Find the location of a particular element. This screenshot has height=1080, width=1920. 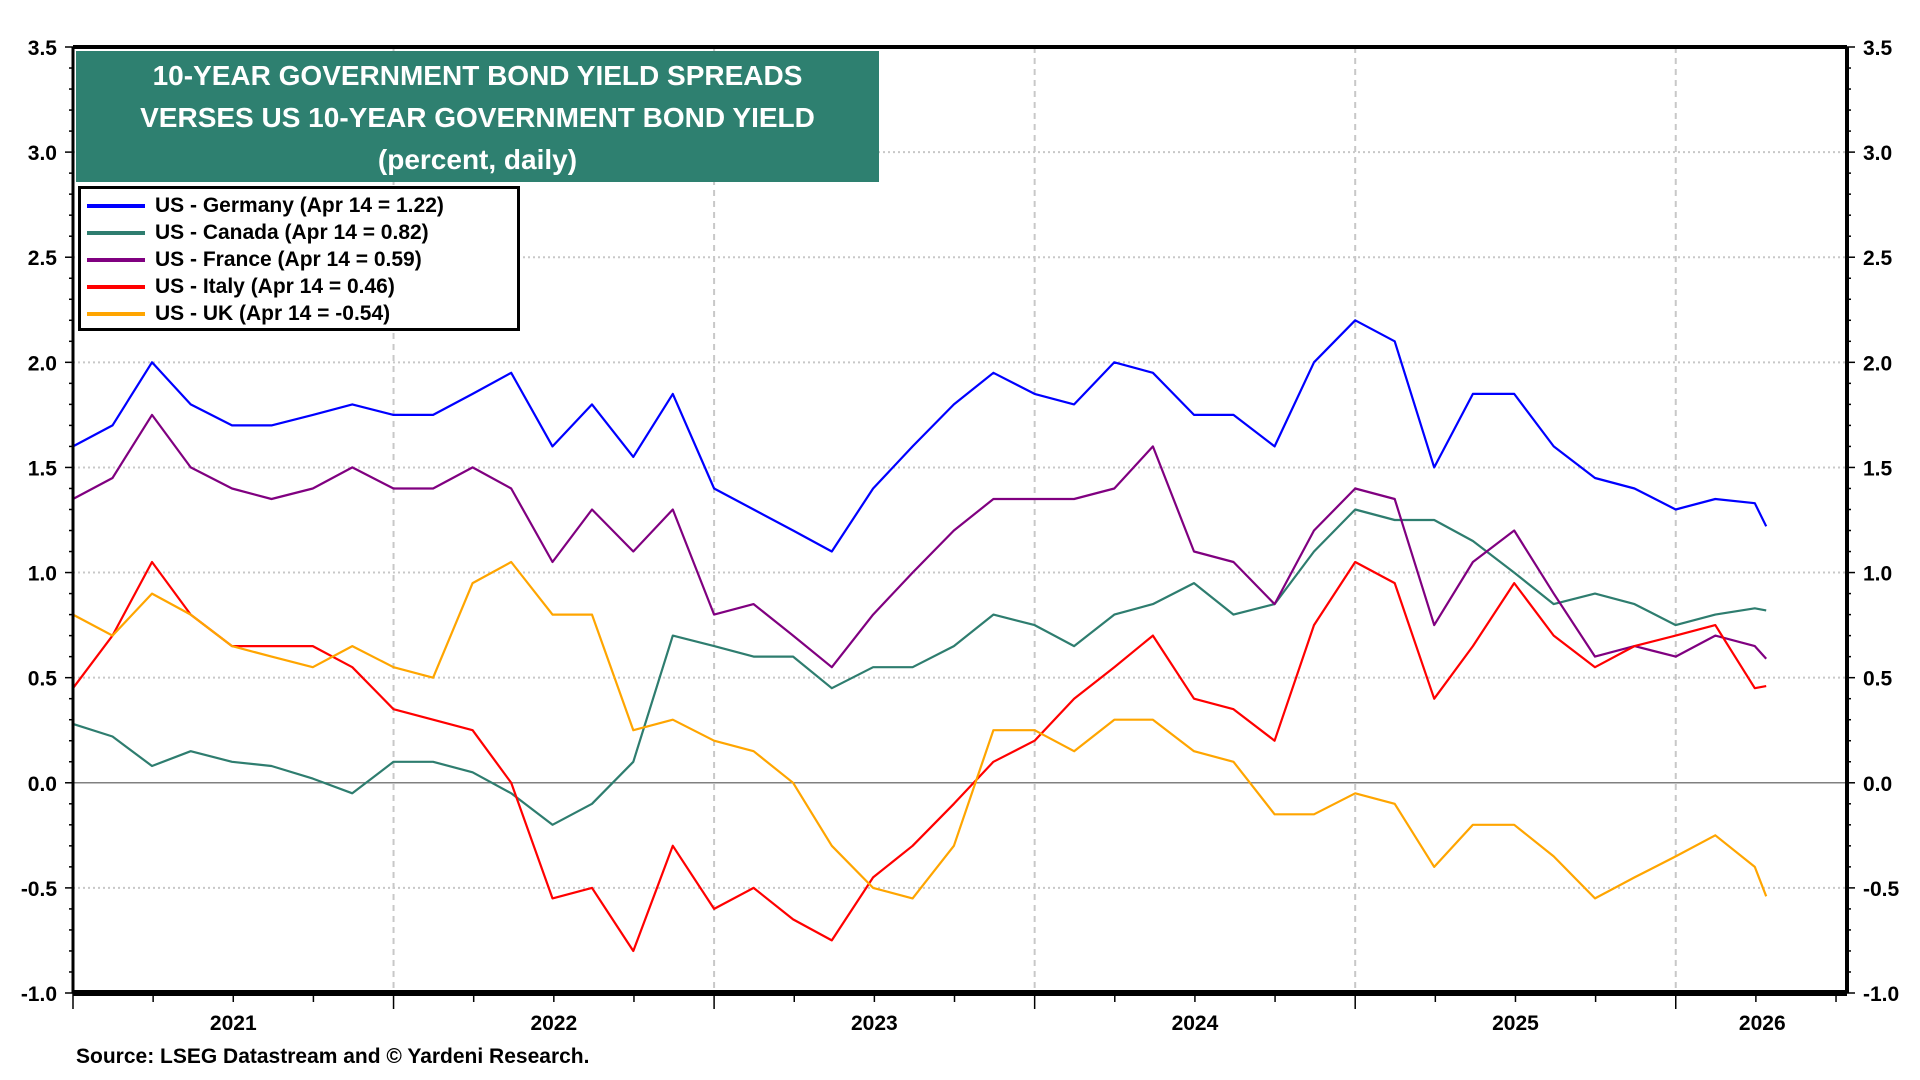

y-tick-label-left: -0.5 is located at coordinates (39, 889).